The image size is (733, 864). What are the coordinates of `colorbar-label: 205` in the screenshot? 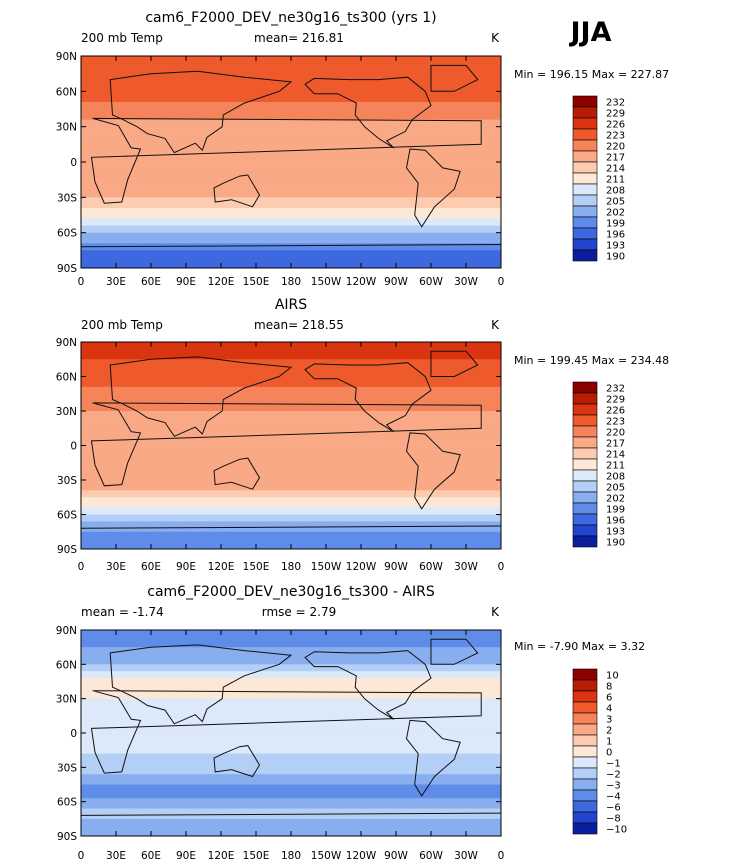 It's located at (615, 202).